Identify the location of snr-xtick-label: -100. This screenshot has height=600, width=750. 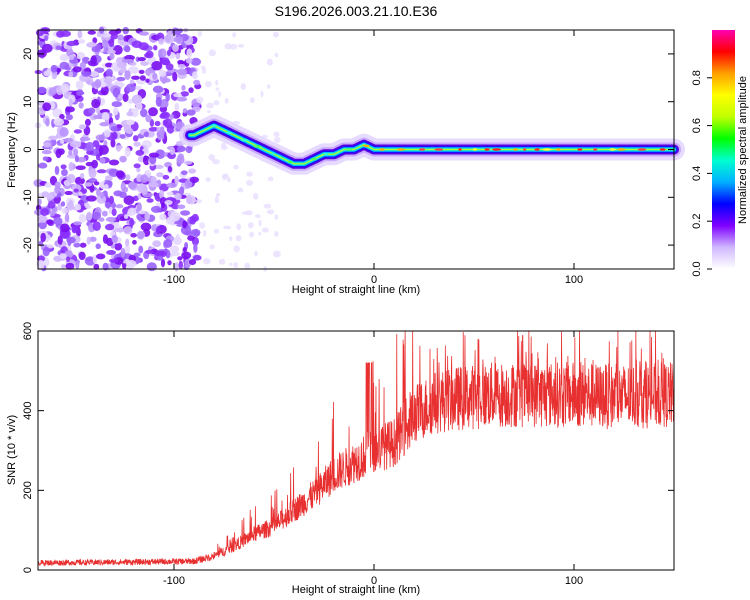
(174, 581).